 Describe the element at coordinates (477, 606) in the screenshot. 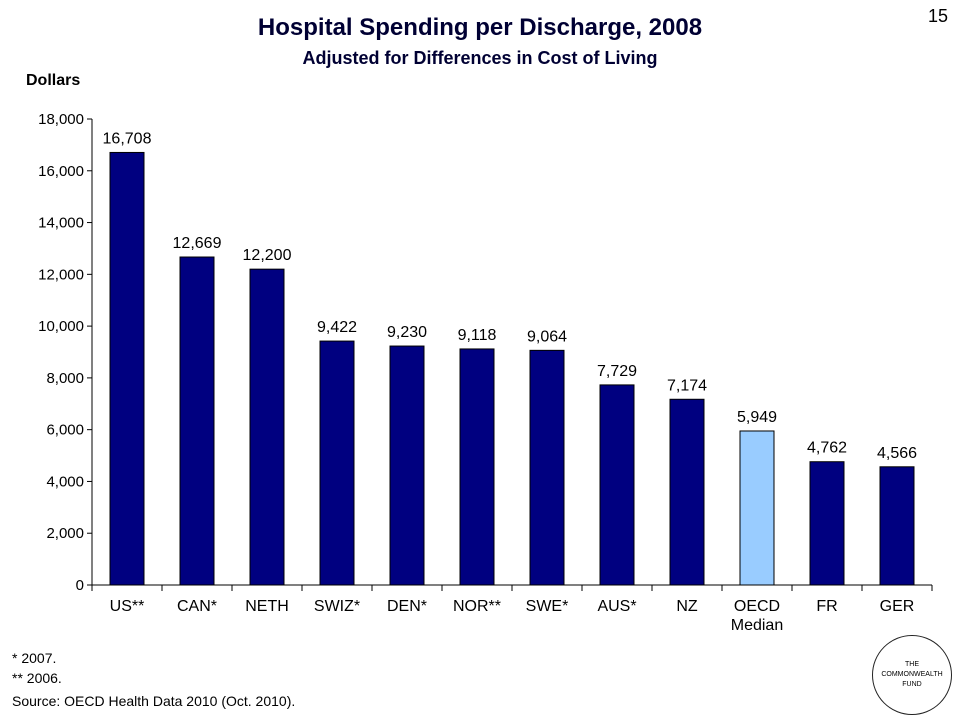

I see `x-tick-label: NOR**` at that location.